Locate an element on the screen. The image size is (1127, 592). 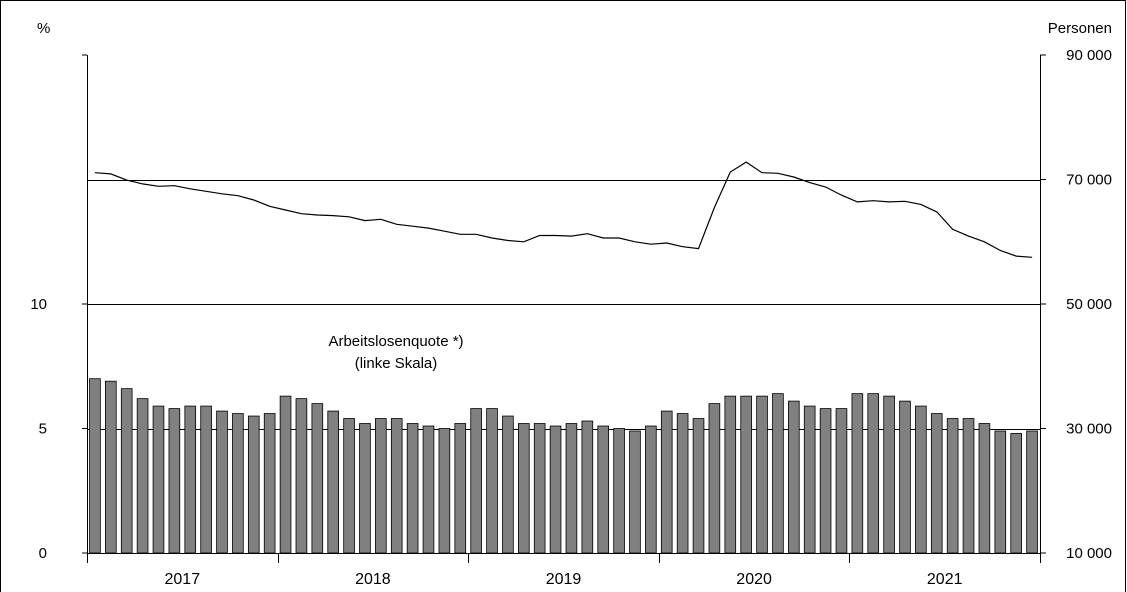
right-axis-unit: Personen is located at coordinates (1080, 28).